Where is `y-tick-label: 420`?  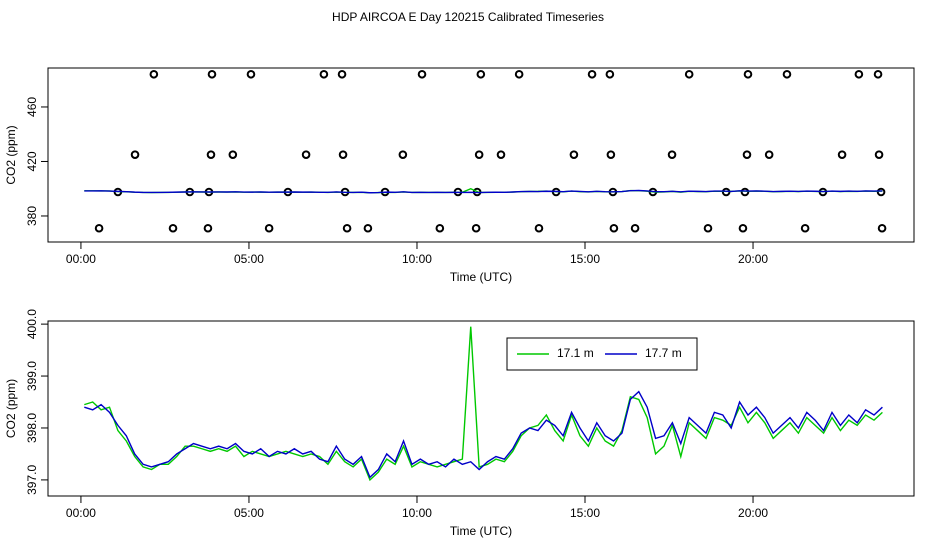 y-tick-label: 420 is located at coordinates (32, 161).